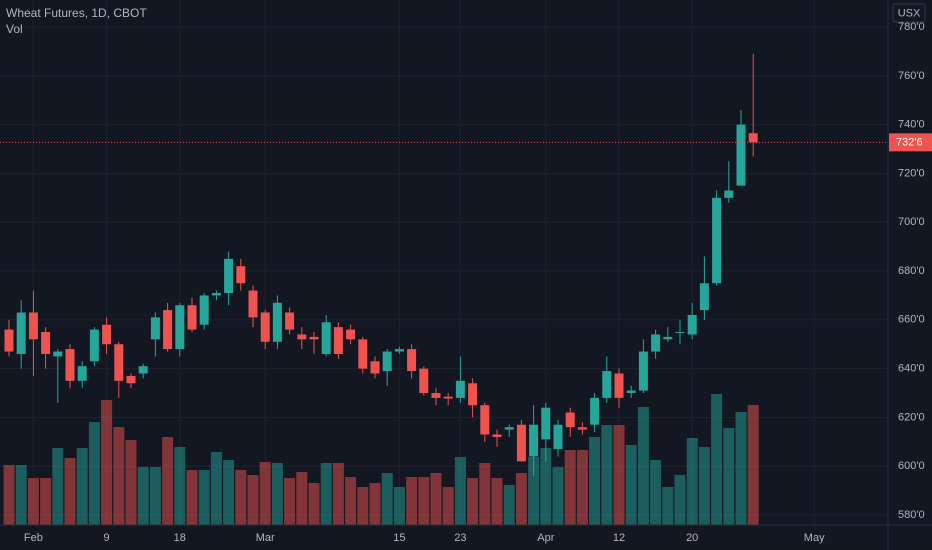 The width and height of the screenshot is (932, 550). Describe the element at coordinates (911, 515) in the screenshot. I see `y-tick-label: 580'0` at that location.